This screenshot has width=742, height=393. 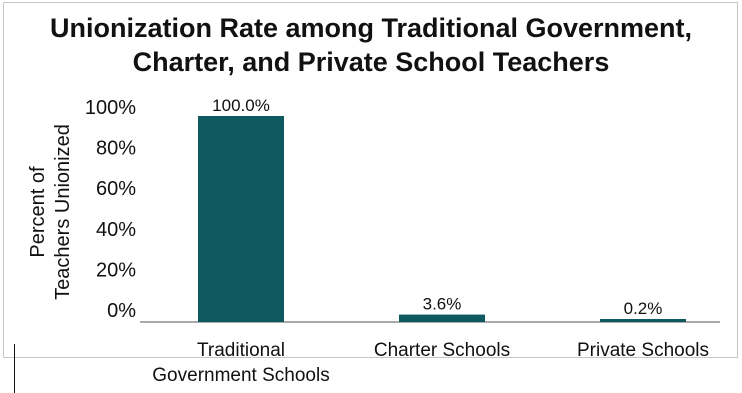 What do you see at coordinates (442, 350) in the screenshot?
I see `x-tick-label: Charter Schools` at bounding box center [442, 350].